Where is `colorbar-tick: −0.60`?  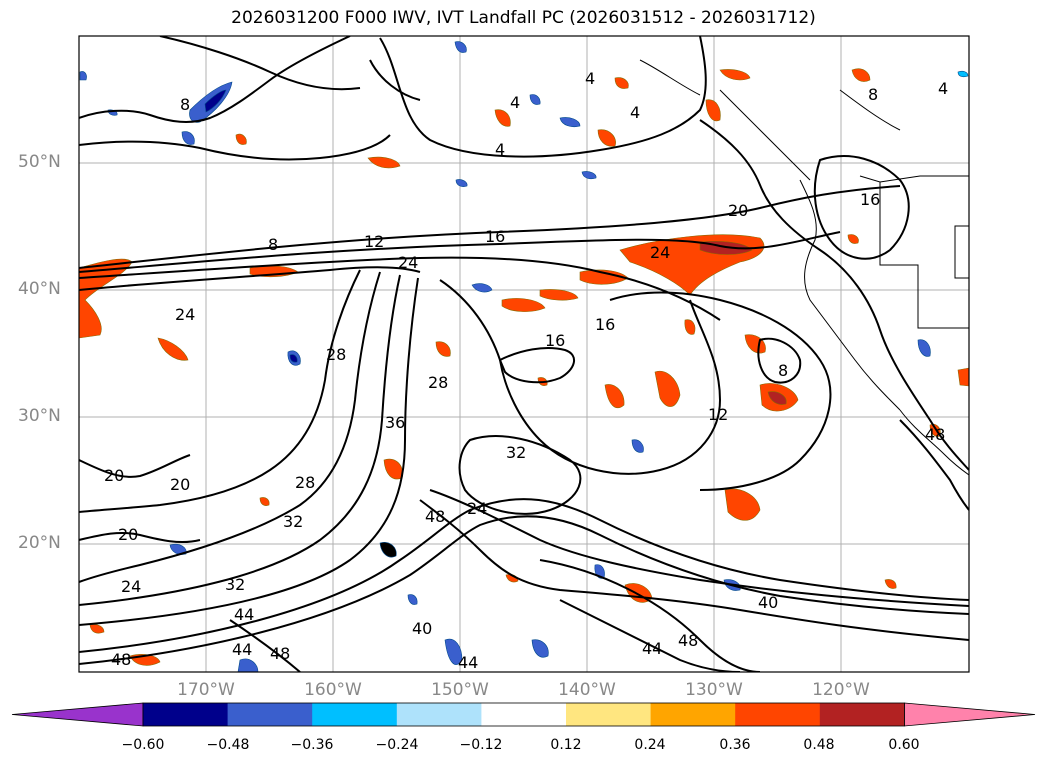 colorbar-tick: −0.60 is located at coordinates (143, 745).